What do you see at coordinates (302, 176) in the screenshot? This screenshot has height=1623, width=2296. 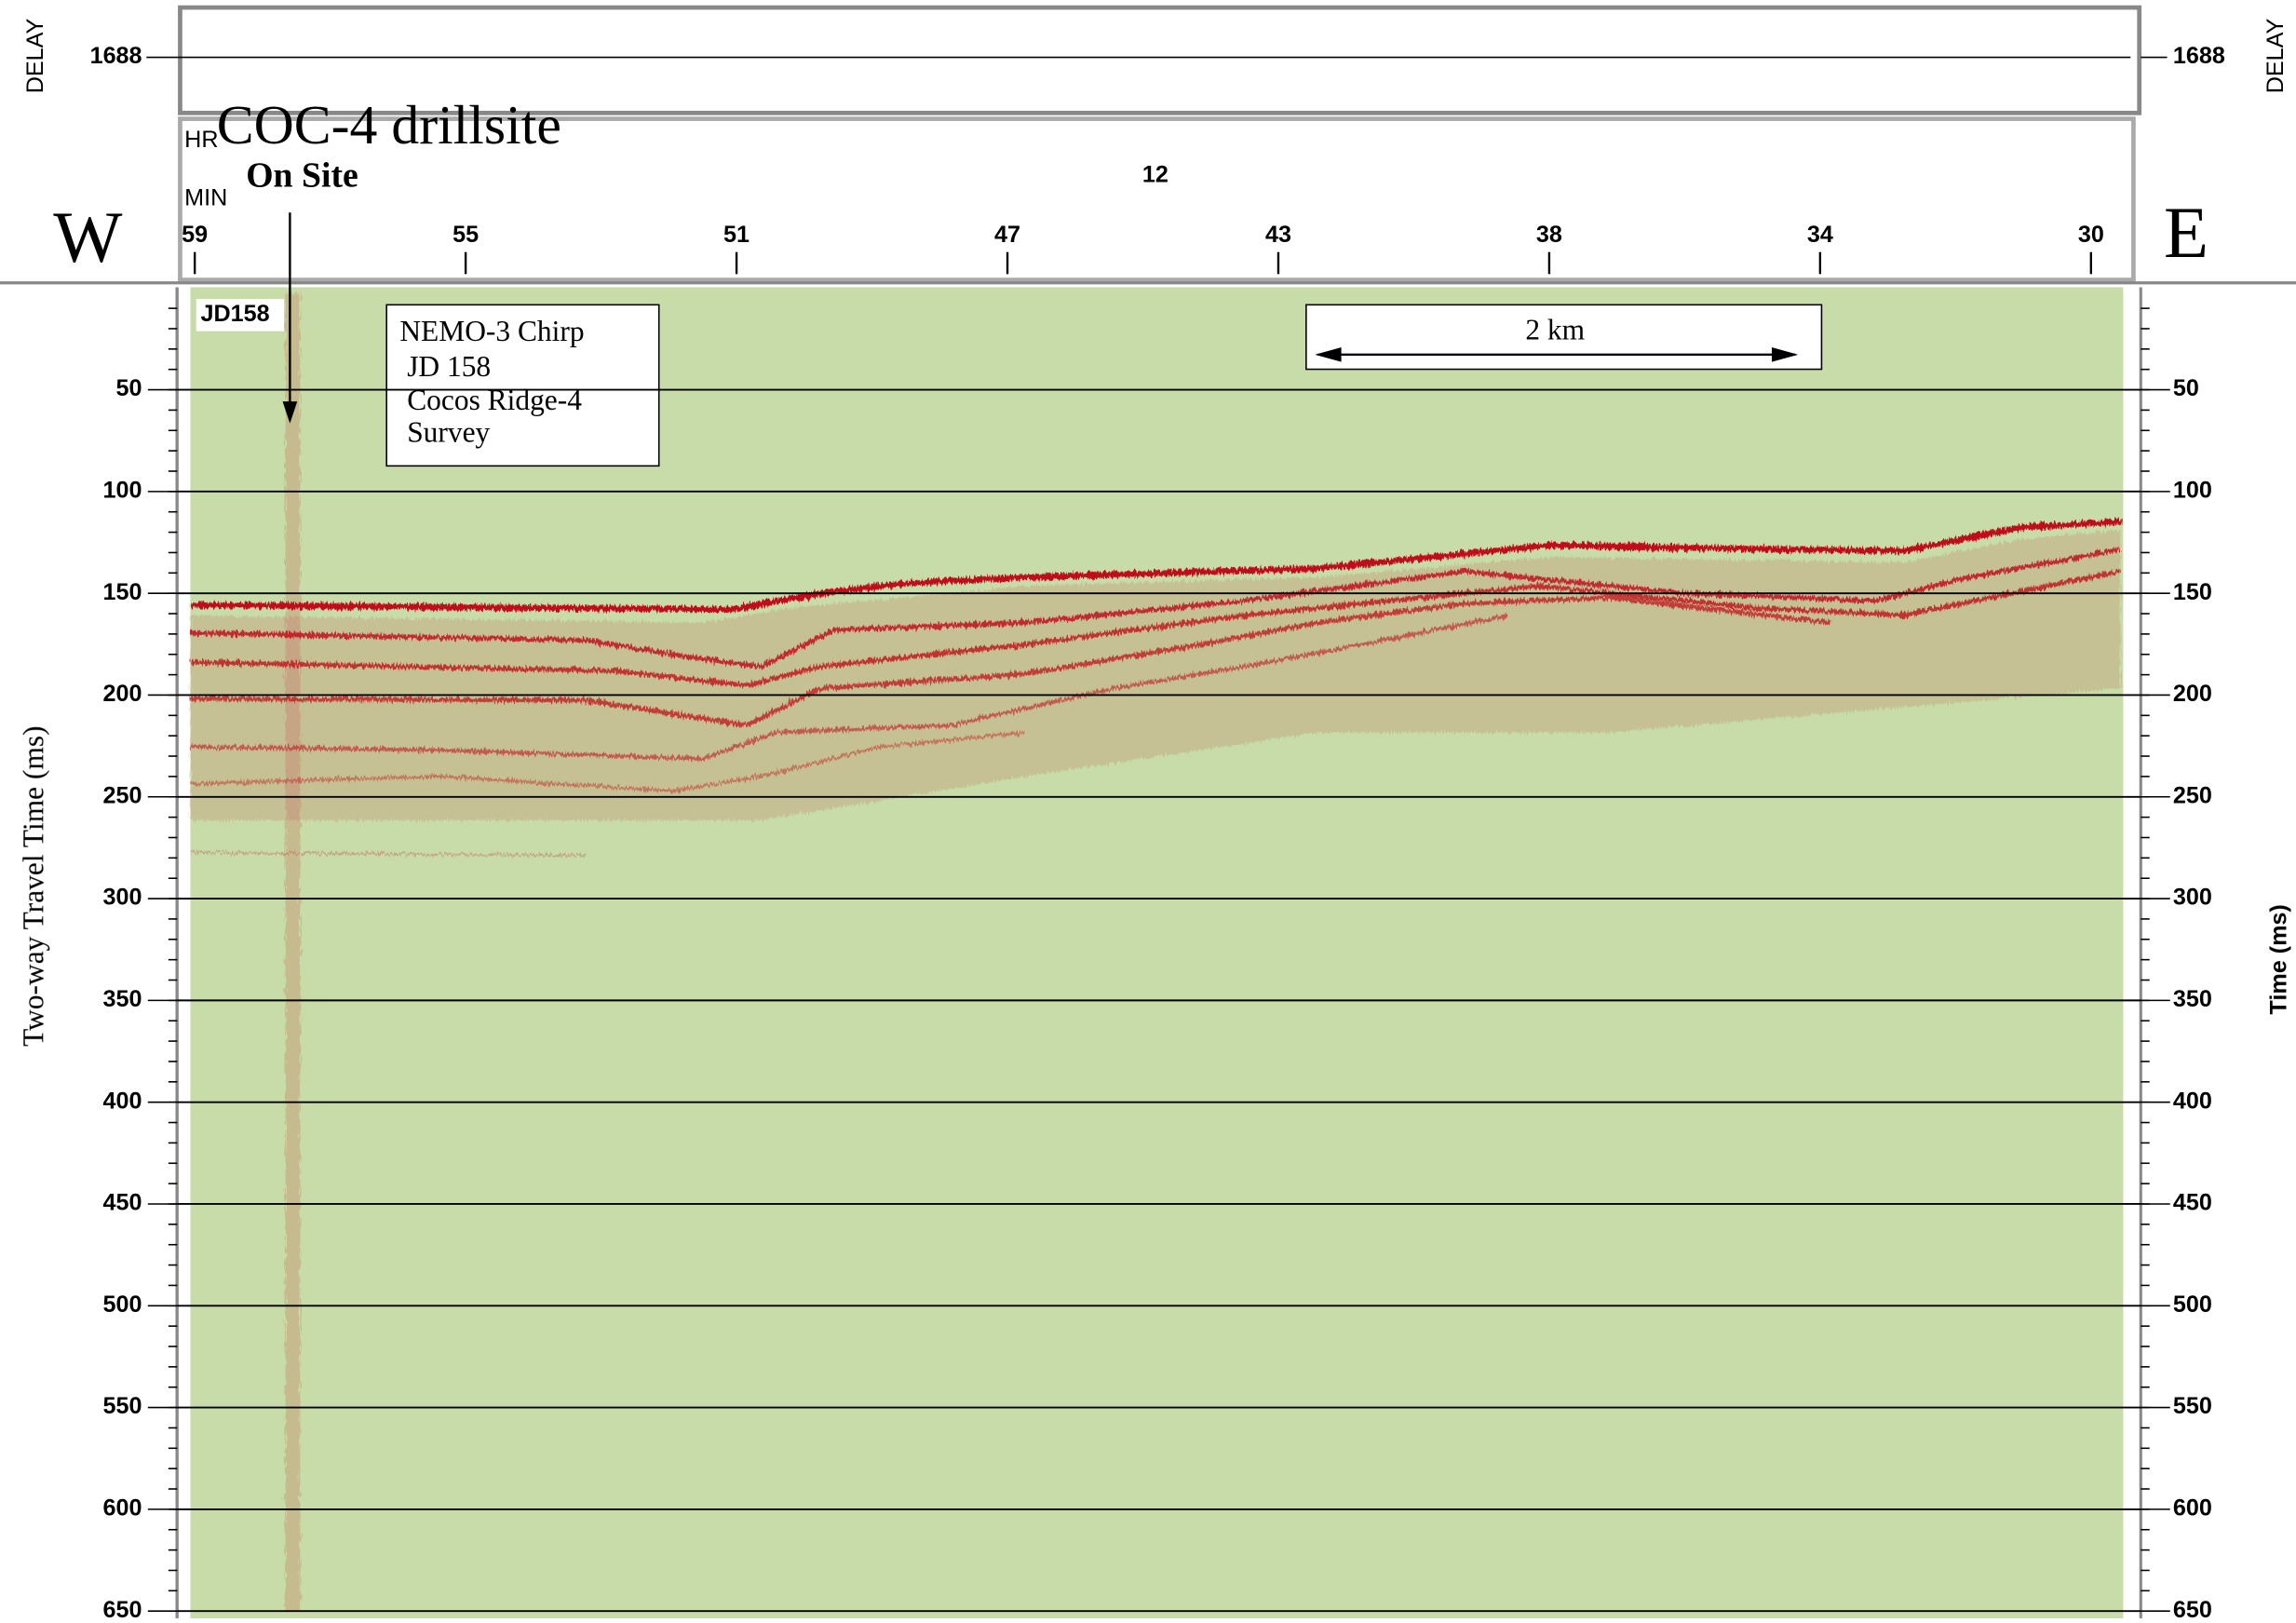 I see `subtitle: On Site` at bounding box center [302, 176].